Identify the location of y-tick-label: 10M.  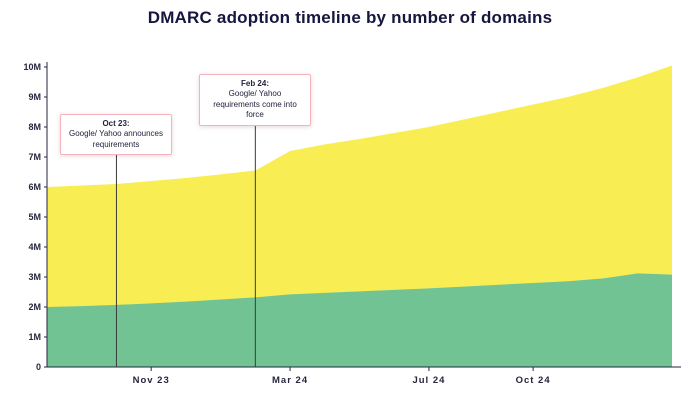
(32, 67).